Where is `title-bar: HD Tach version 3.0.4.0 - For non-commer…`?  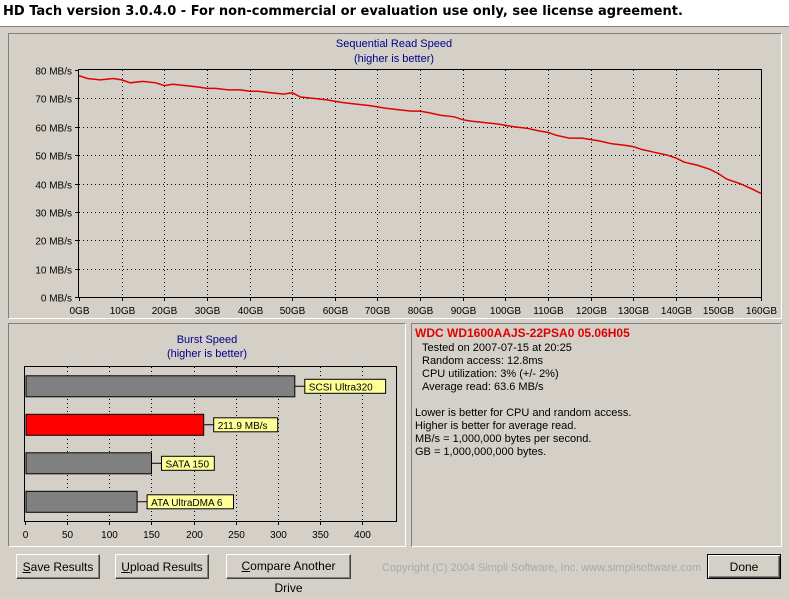
title-bar: HD Tach version 3.0.4.0 - For non-commer… is located at coordinates (394, 13).